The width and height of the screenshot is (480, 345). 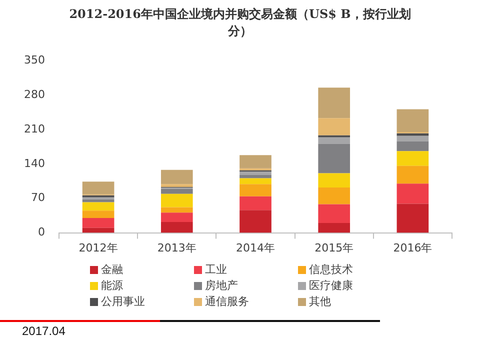 What do you see at coordinates (37, 197) in the screenshot?
I see `y-tick-label: 70` at bounding box center [37, 197].